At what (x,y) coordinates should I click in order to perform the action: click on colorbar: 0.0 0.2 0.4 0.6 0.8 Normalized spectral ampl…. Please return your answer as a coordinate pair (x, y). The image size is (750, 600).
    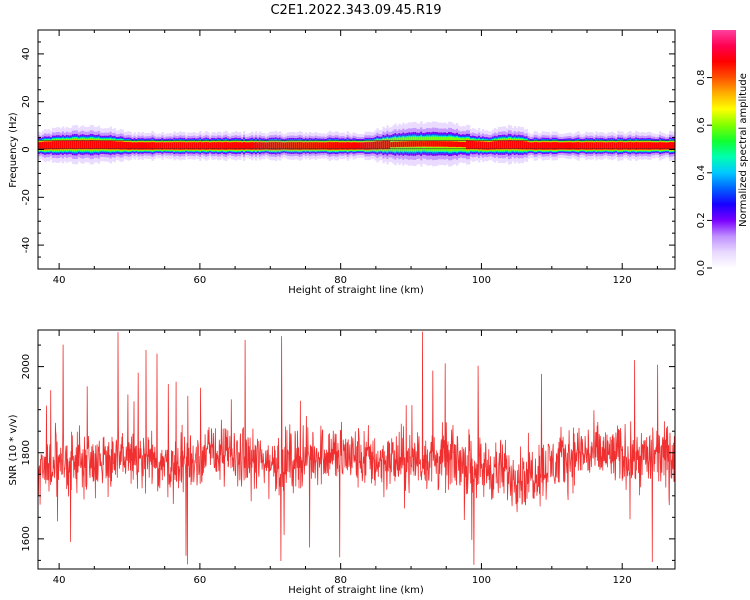
    Looking at the image, I should click on (722, 153).